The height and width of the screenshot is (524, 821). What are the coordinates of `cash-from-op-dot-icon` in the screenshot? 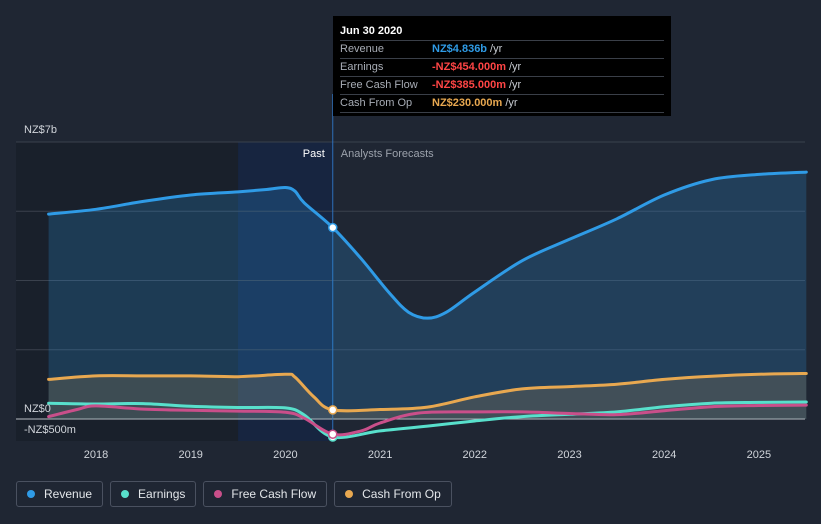 It's located at (349, 494).